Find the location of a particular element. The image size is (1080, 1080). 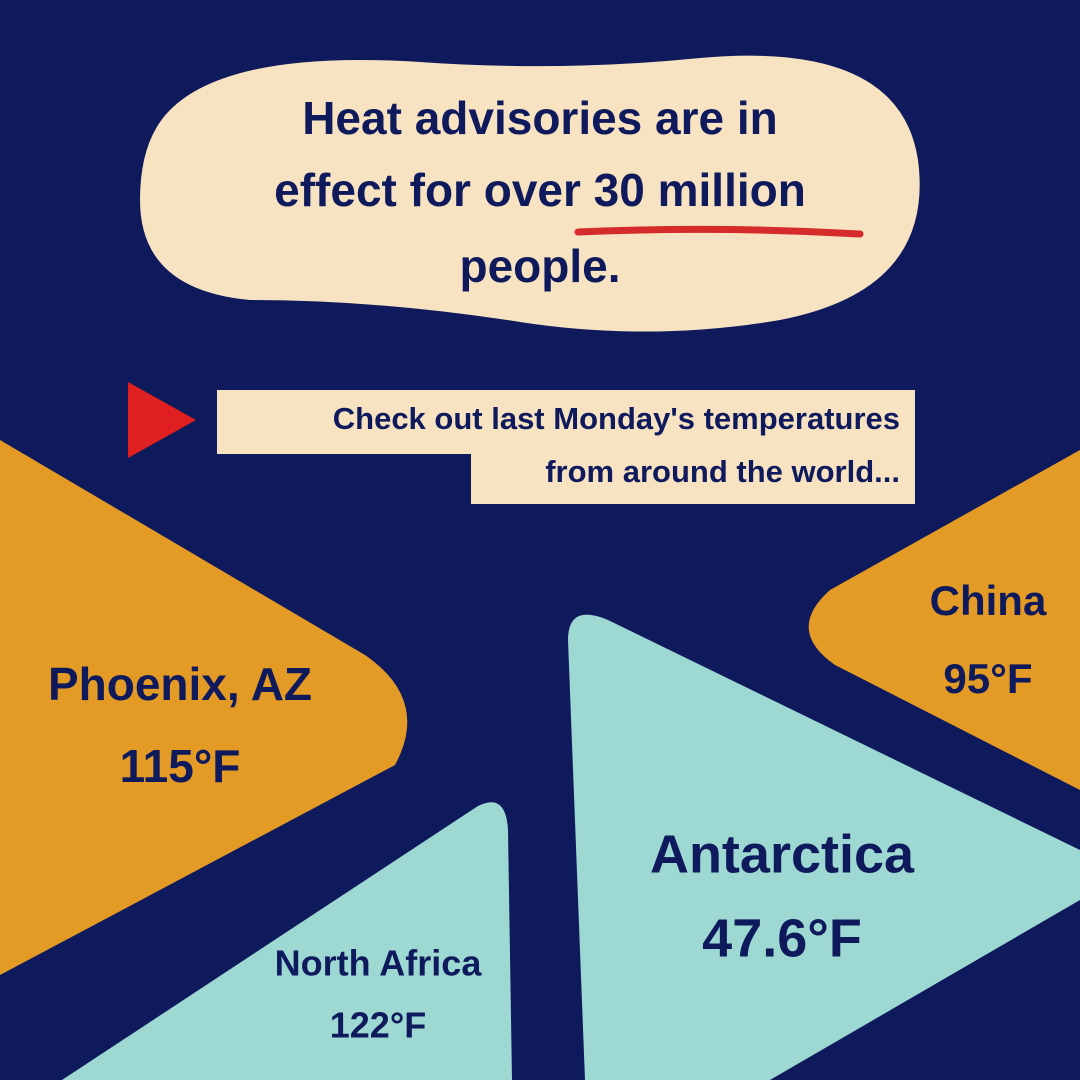

arrow-icon is located at coordinates (162, 420).